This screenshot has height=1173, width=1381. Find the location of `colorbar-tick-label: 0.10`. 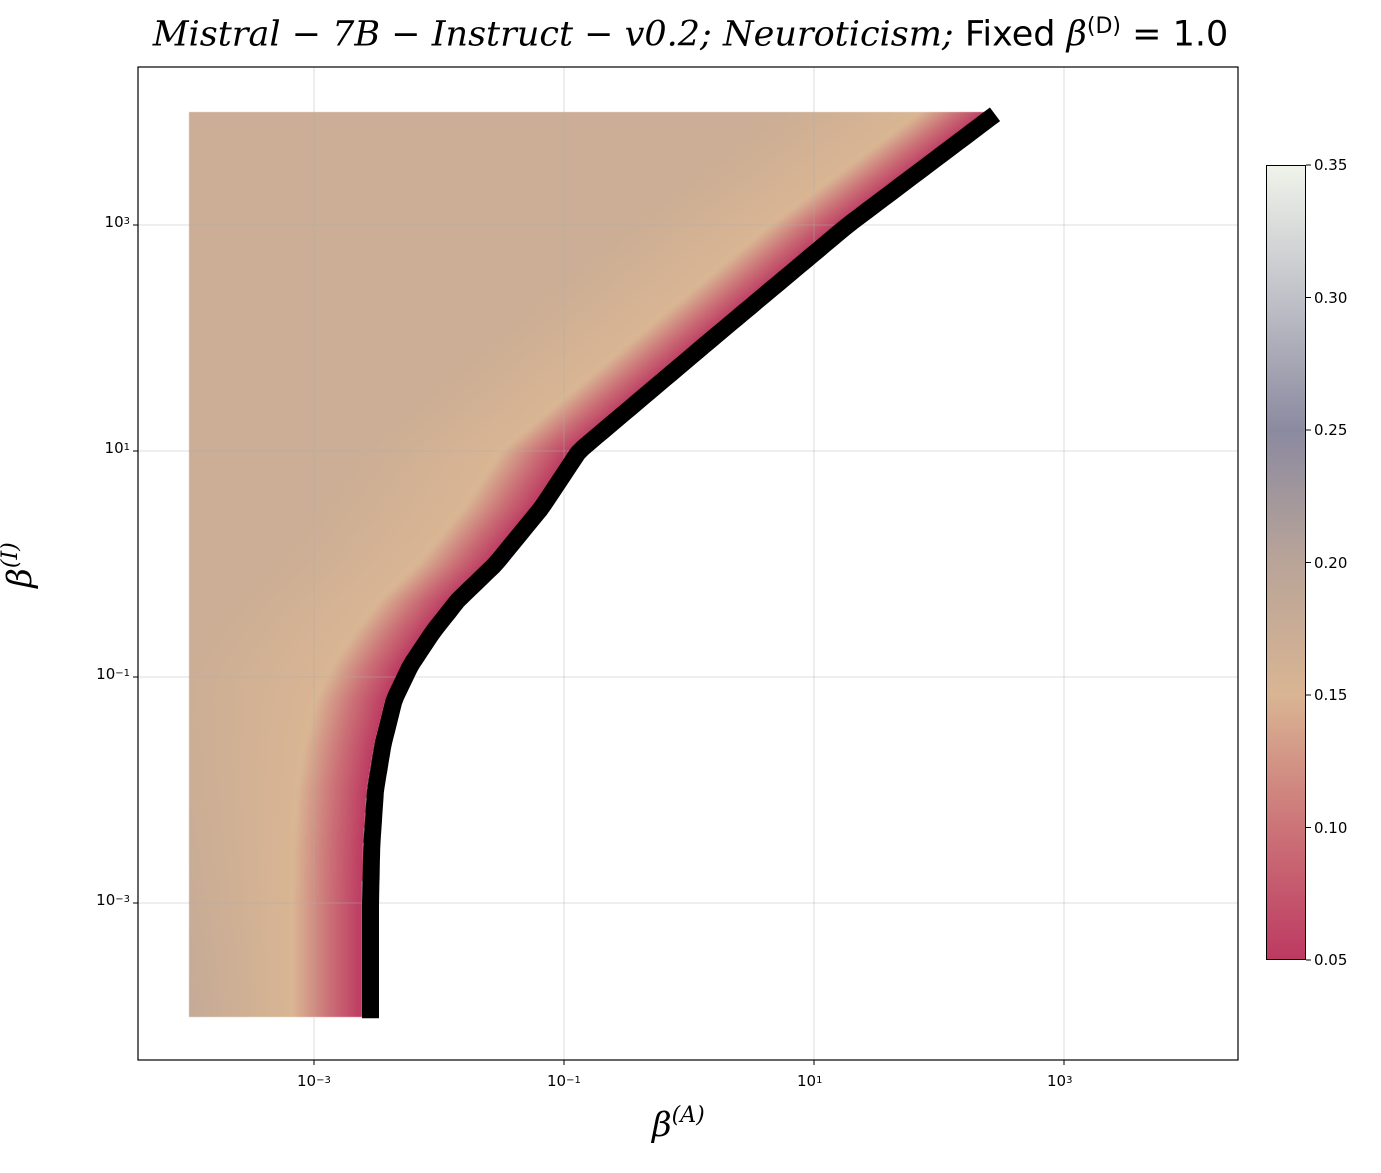

colorbar-tick-label: 0.10 is located at coordinates (1331, 827).